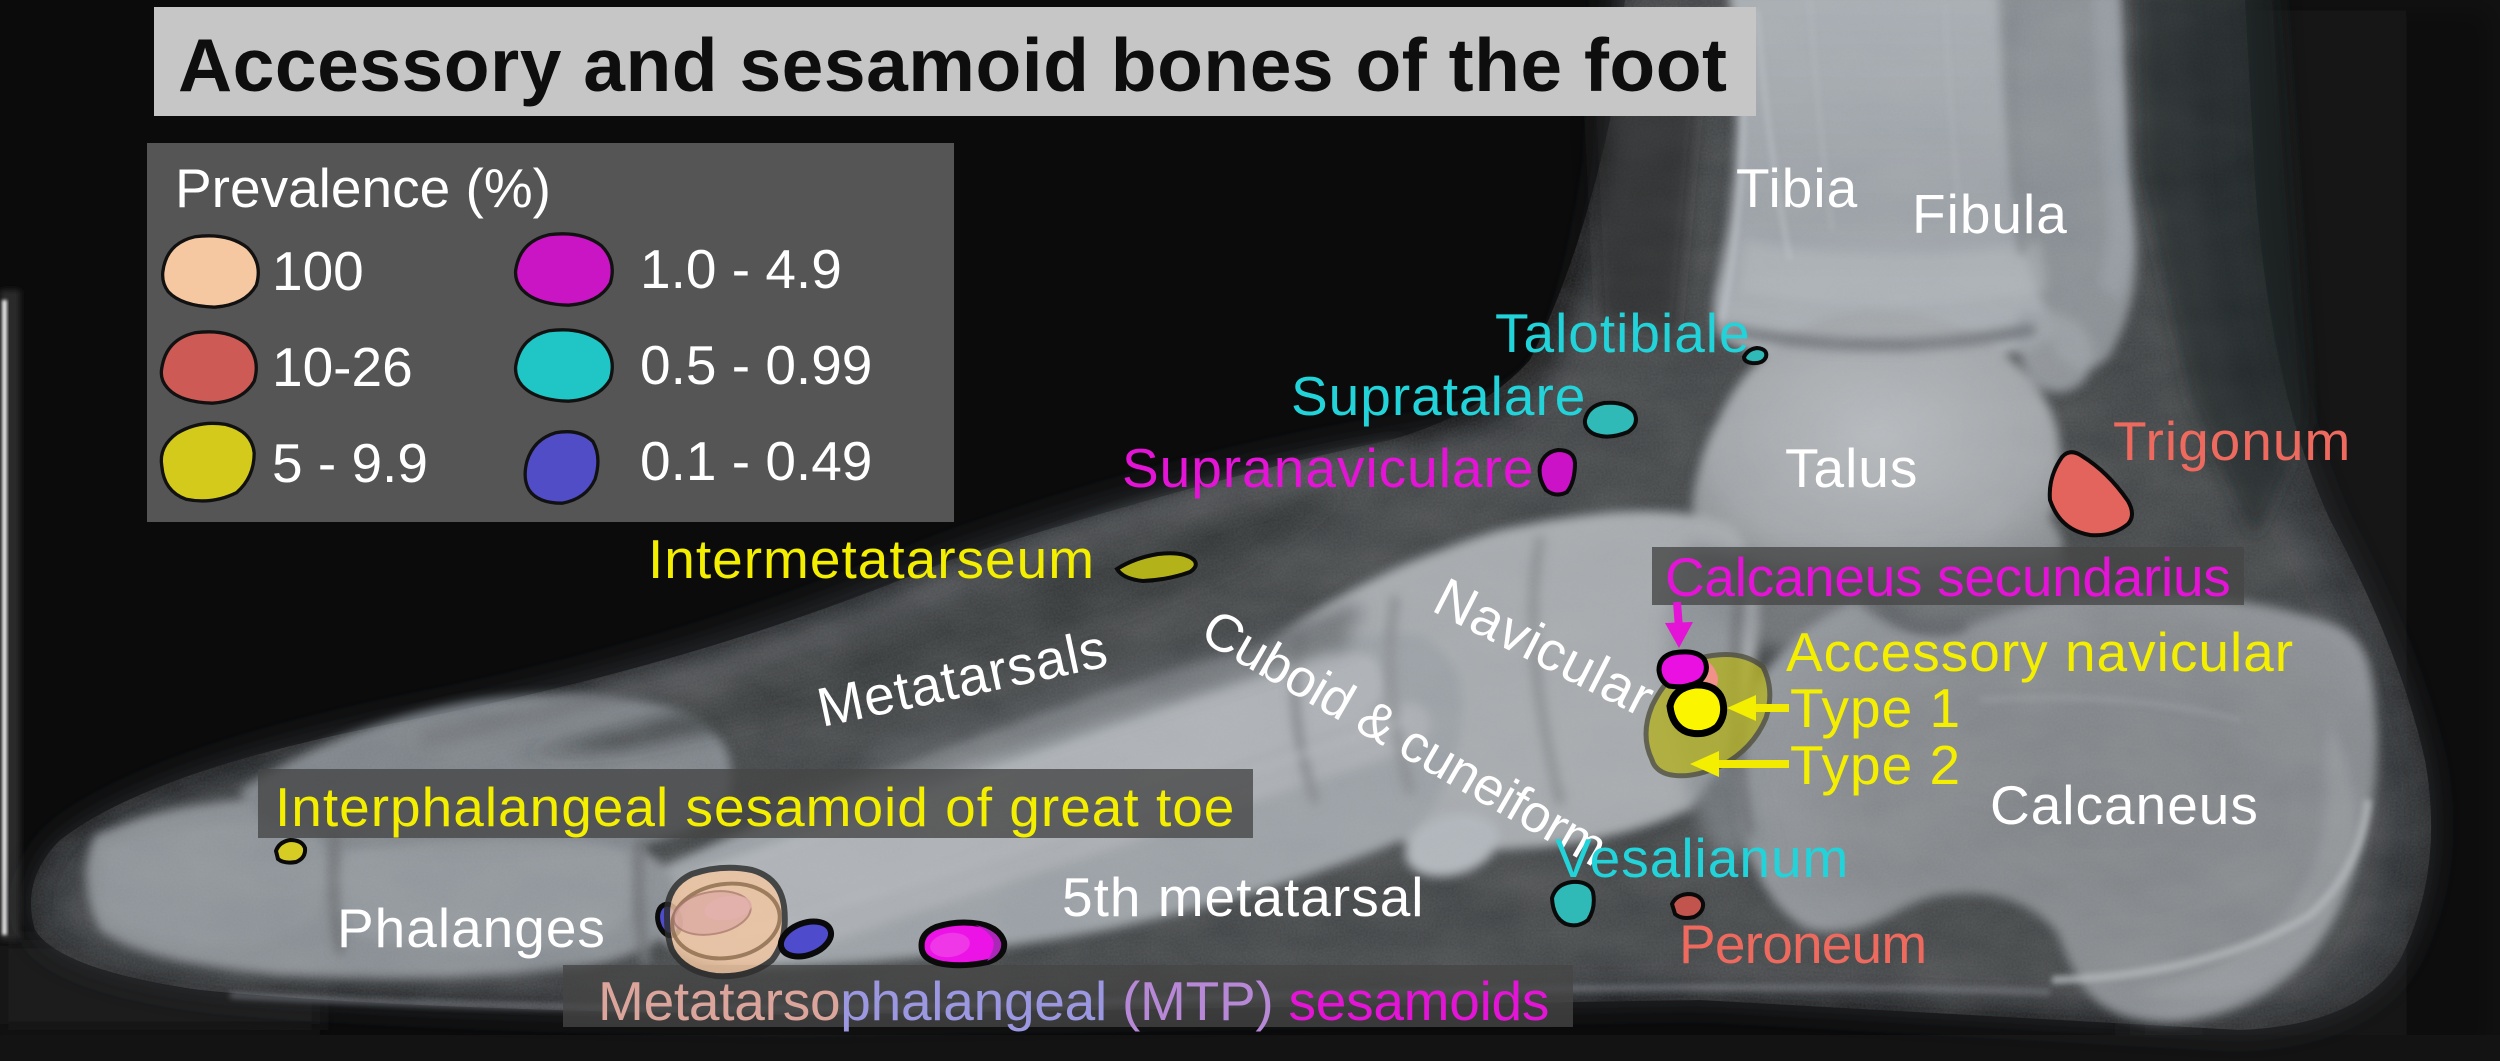  Describe the element at coordinates (1851, 468) in the screenshot. I see `svg-text: Talus` at that location.